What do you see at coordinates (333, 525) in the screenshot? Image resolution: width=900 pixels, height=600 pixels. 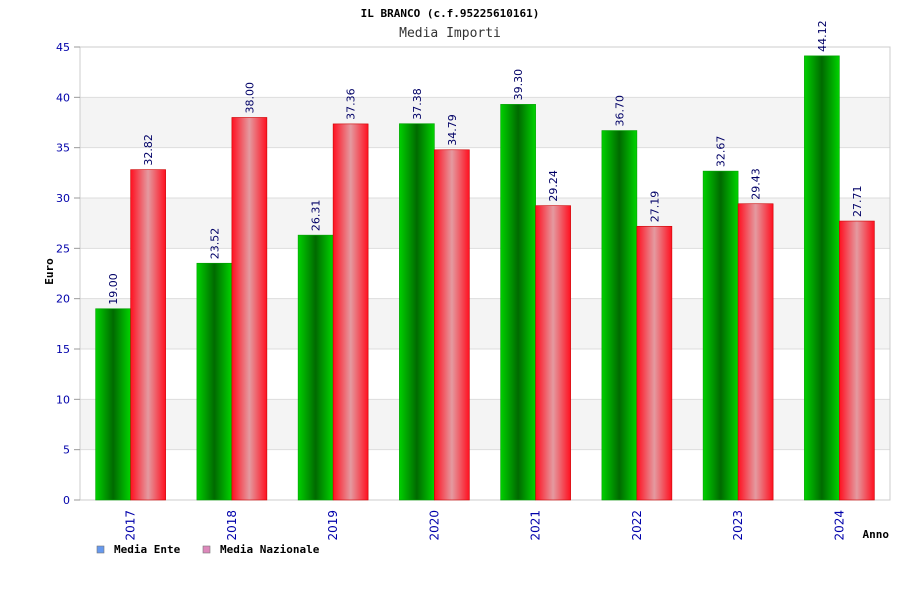 I see `x-tick-label: 2019` at bounding box center [333, 525].